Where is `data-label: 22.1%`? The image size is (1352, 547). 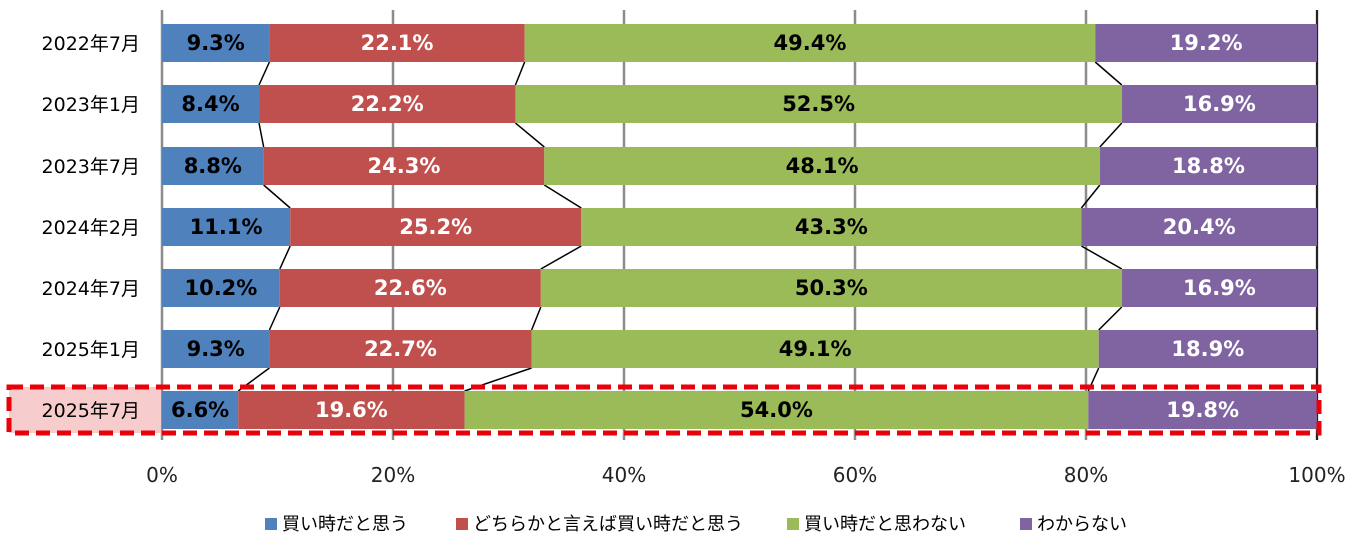 data-label: 22.1% is located at coordinates (397, 43).